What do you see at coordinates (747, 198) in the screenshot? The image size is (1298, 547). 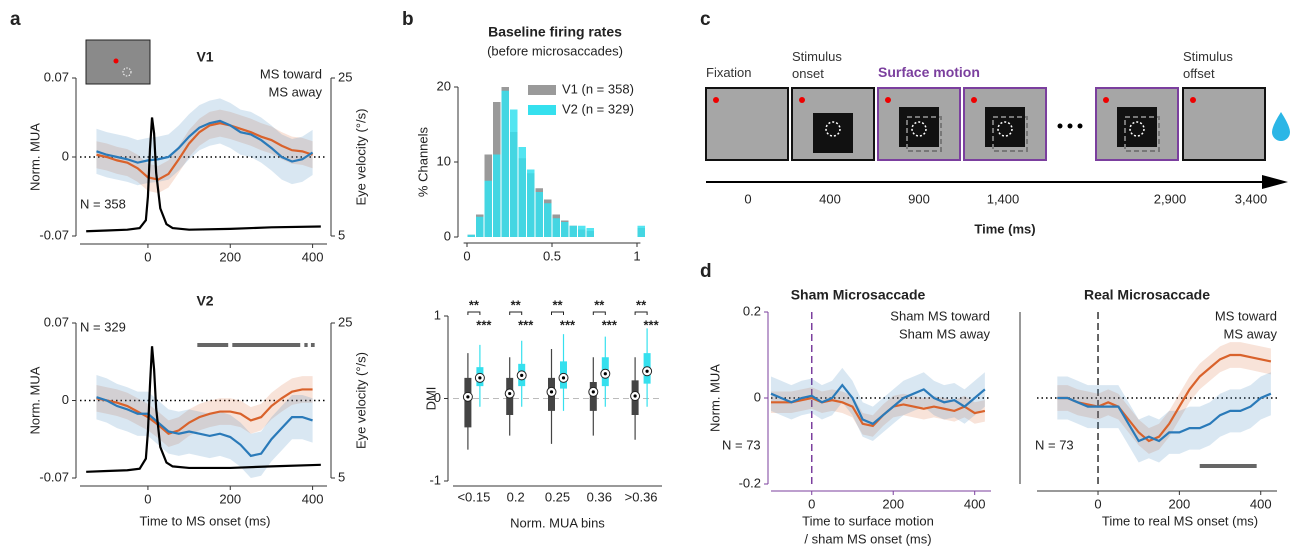 I see `time-label: 0` at bounding box center [747, 198].